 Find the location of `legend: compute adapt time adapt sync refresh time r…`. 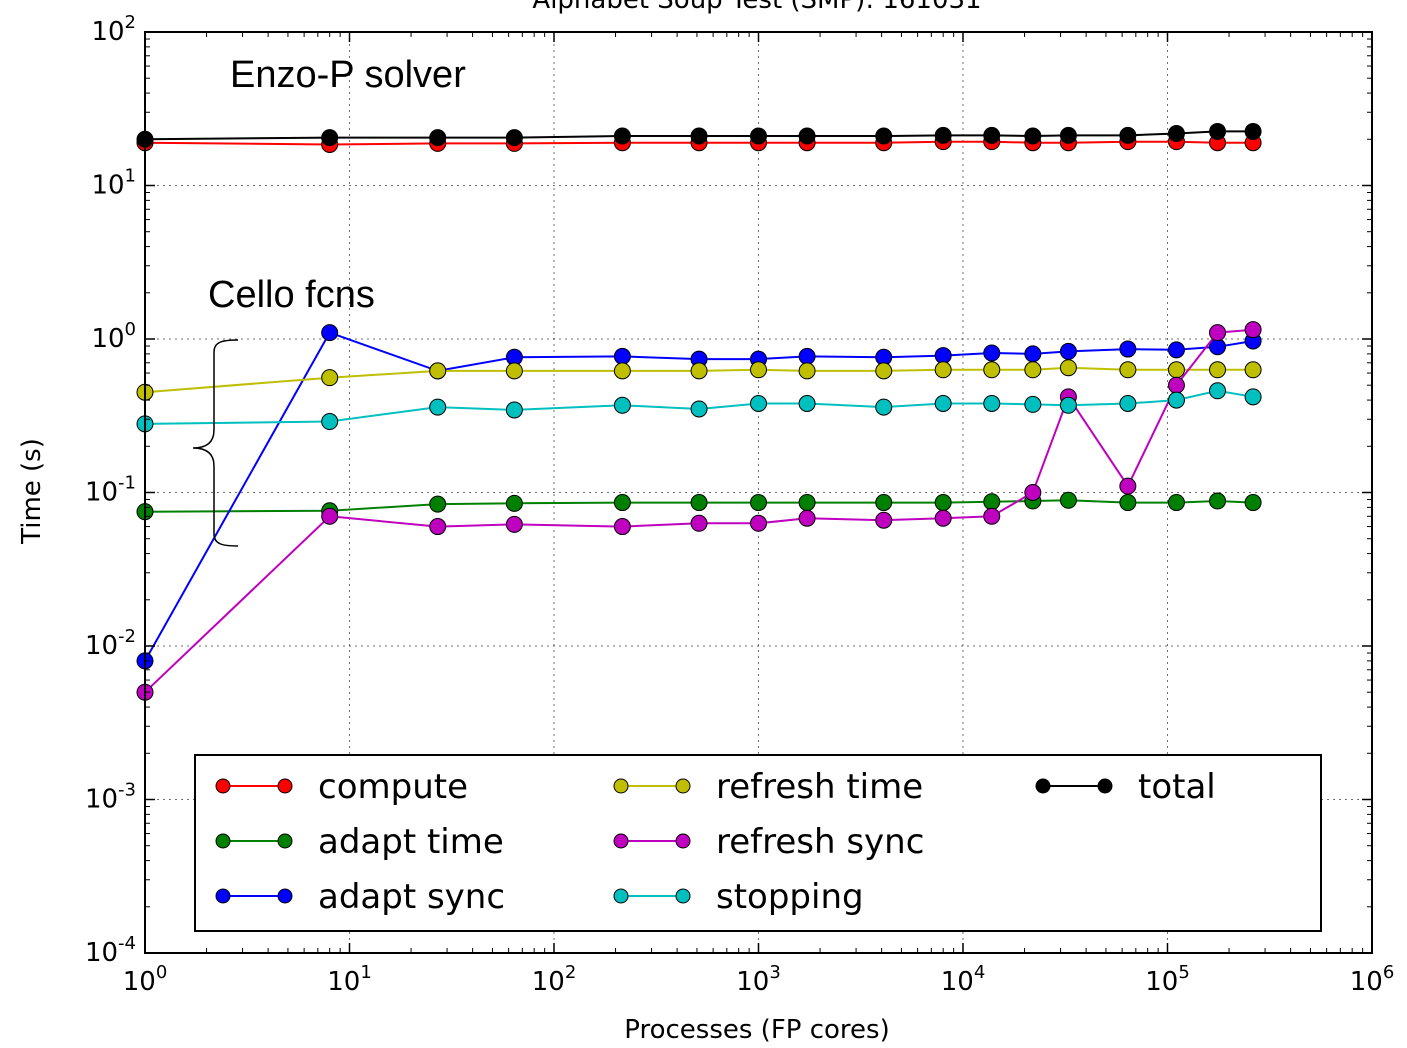

legend: compute adapt time adapt sync refresh time r… is located at coordinates (758, 843).